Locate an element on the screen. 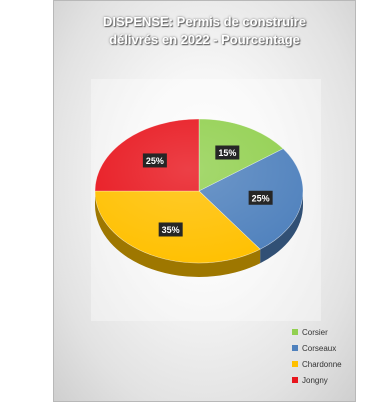 This screenshot has height=407, width=367. legend: Corsier Corseaux Chardonne Jongny is located at coordinates (323, 356).